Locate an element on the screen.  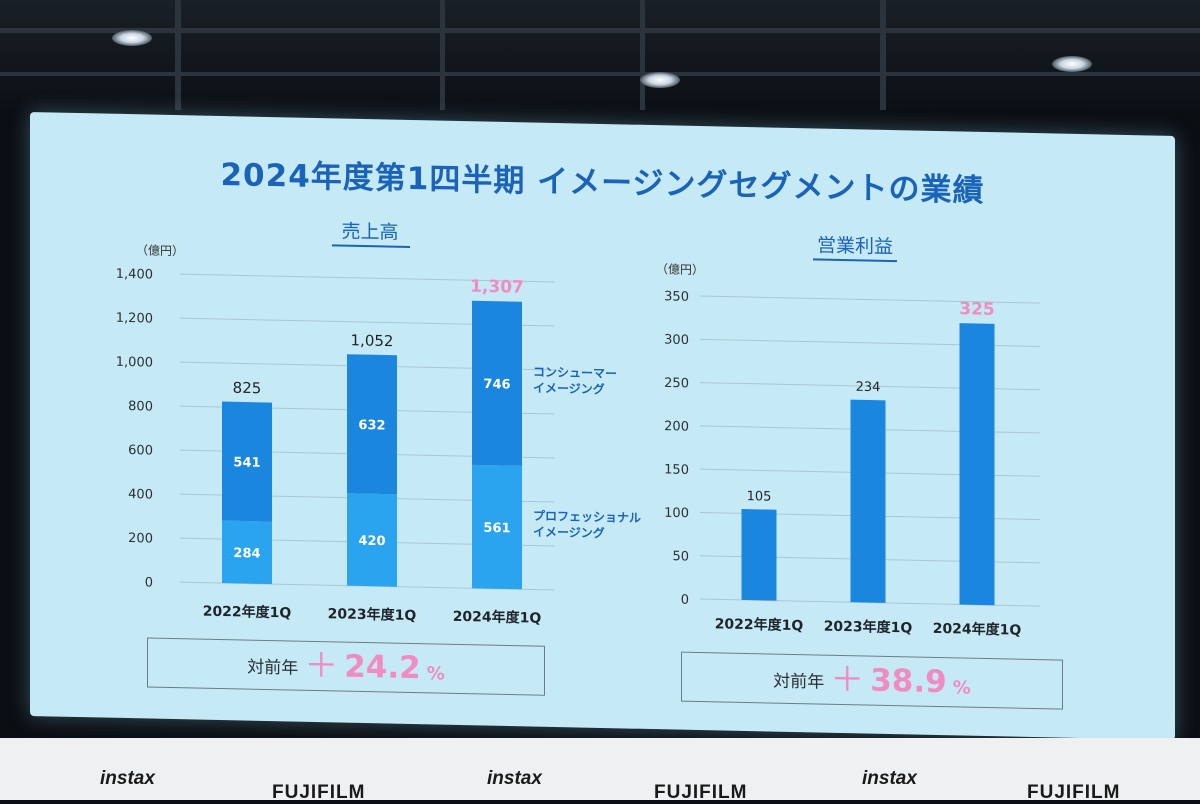
sales-segment-label: 420 is located at coordinates (371, 542).